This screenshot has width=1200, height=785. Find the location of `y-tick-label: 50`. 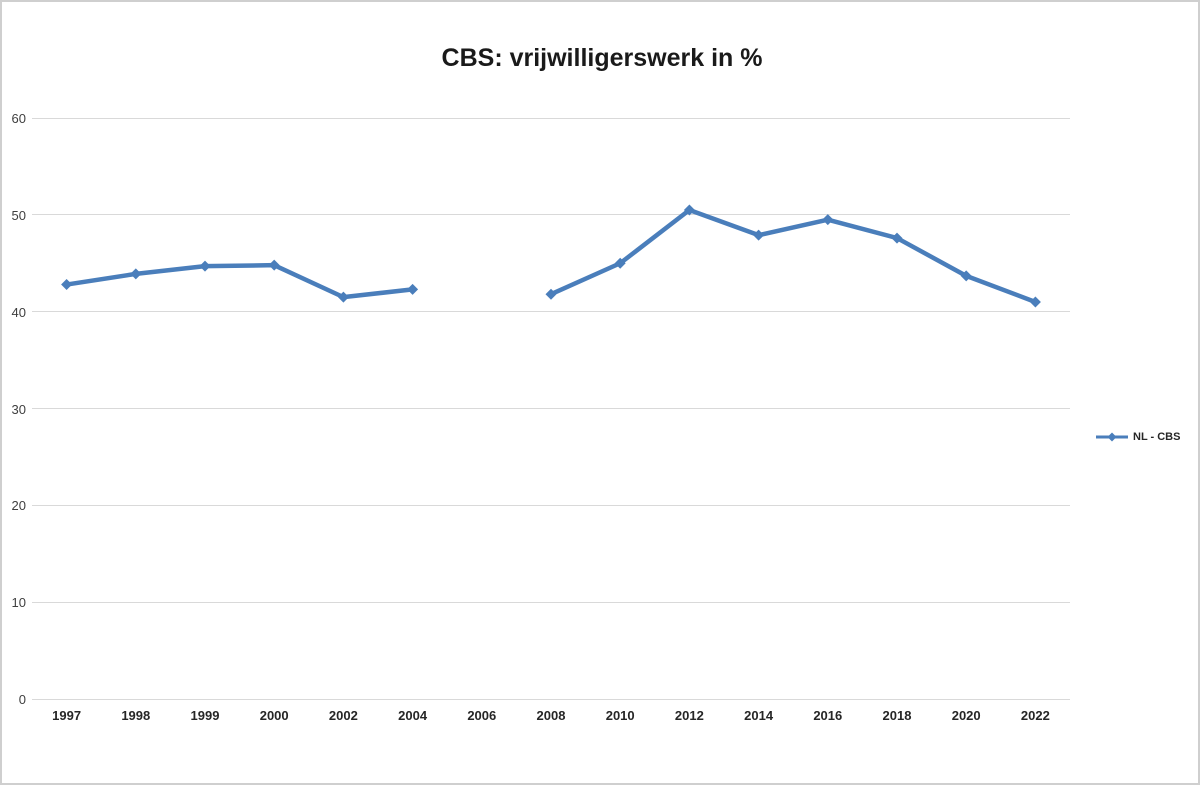

y-tick-label: 50 is located at coordinates (18, 215).